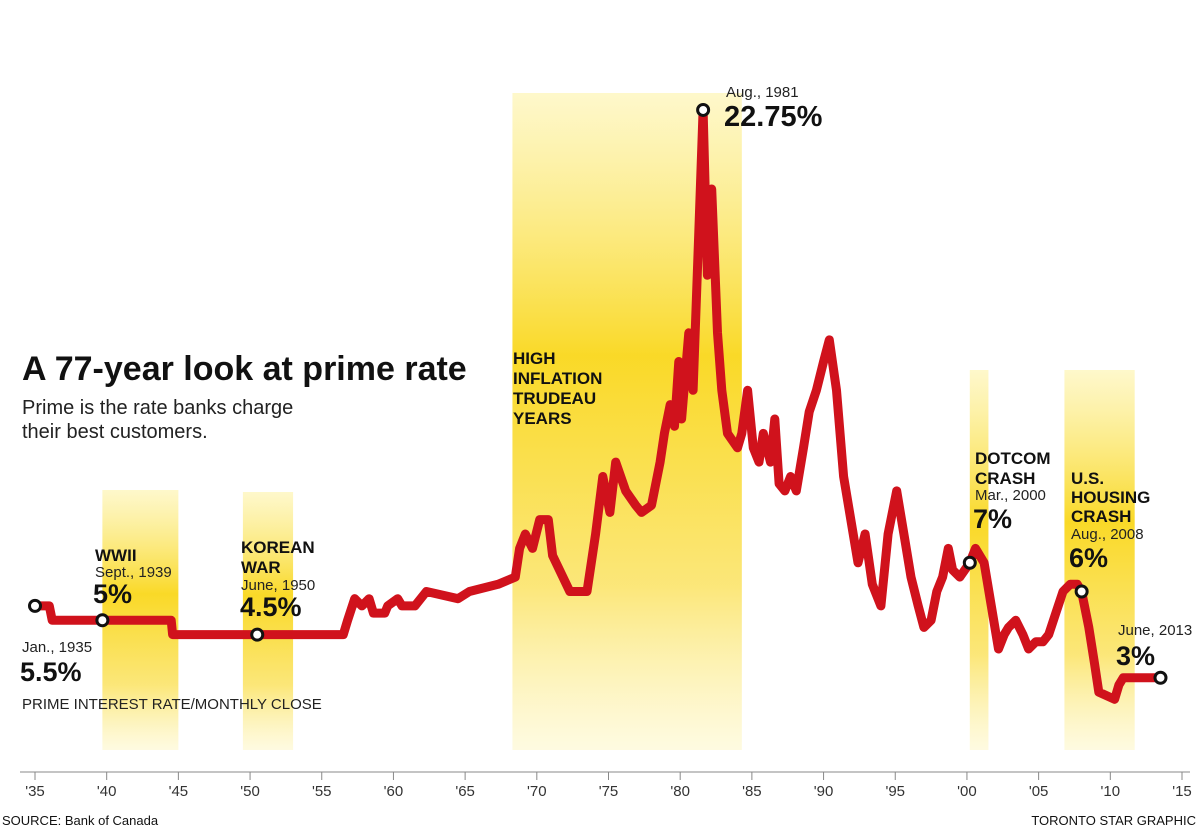  I want to click on annotation-label: INFLATION, so click(557, 378).